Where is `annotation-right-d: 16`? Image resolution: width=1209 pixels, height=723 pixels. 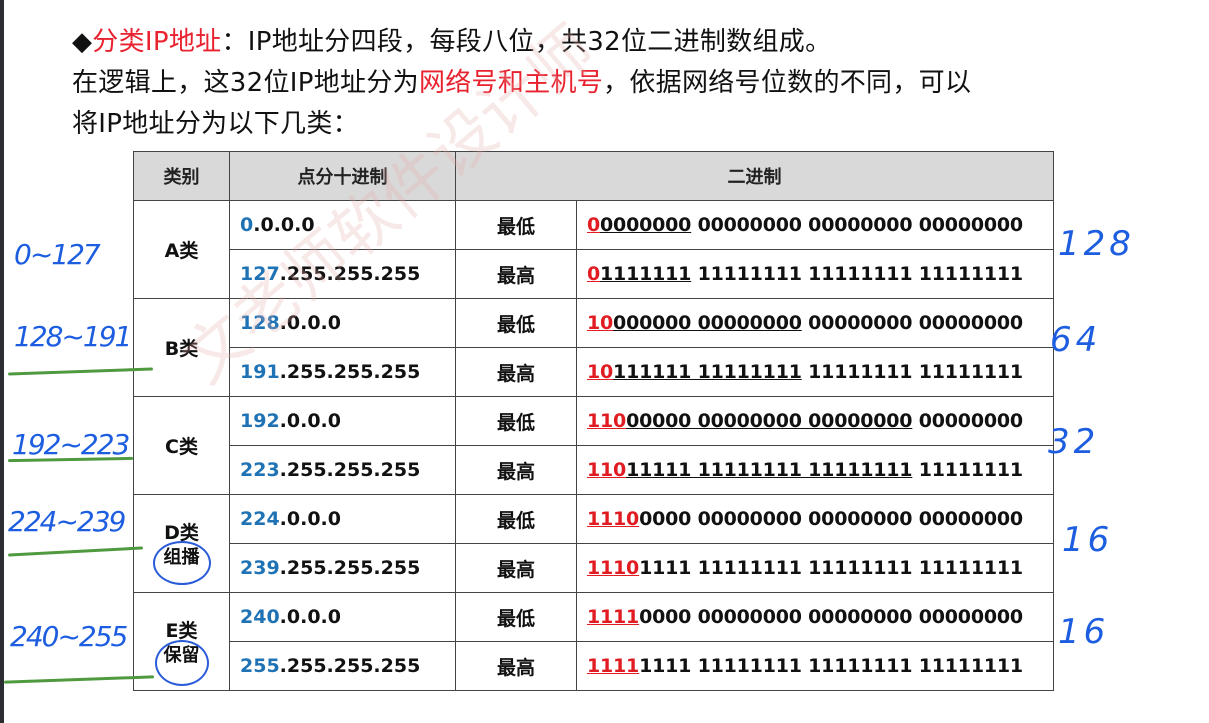 annotation-right-d: 16 is located at coordinates (1088, 540).